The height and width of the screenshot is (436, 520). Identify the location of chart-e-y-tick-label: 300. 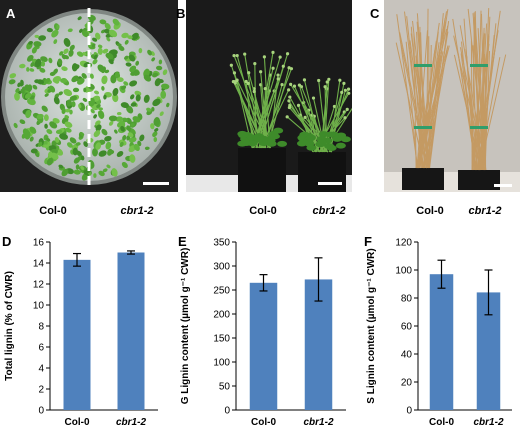
(221, 267).